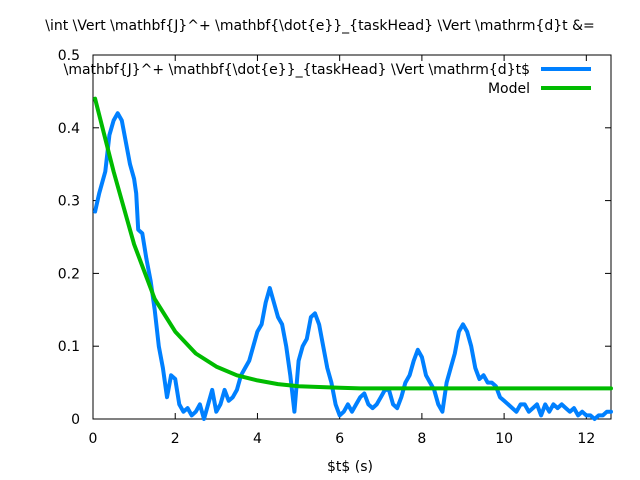  What do you see at coordinates (175, 439) in the screenshot?
I see `x-tick-label: 2` at bounding box center [175, 439].